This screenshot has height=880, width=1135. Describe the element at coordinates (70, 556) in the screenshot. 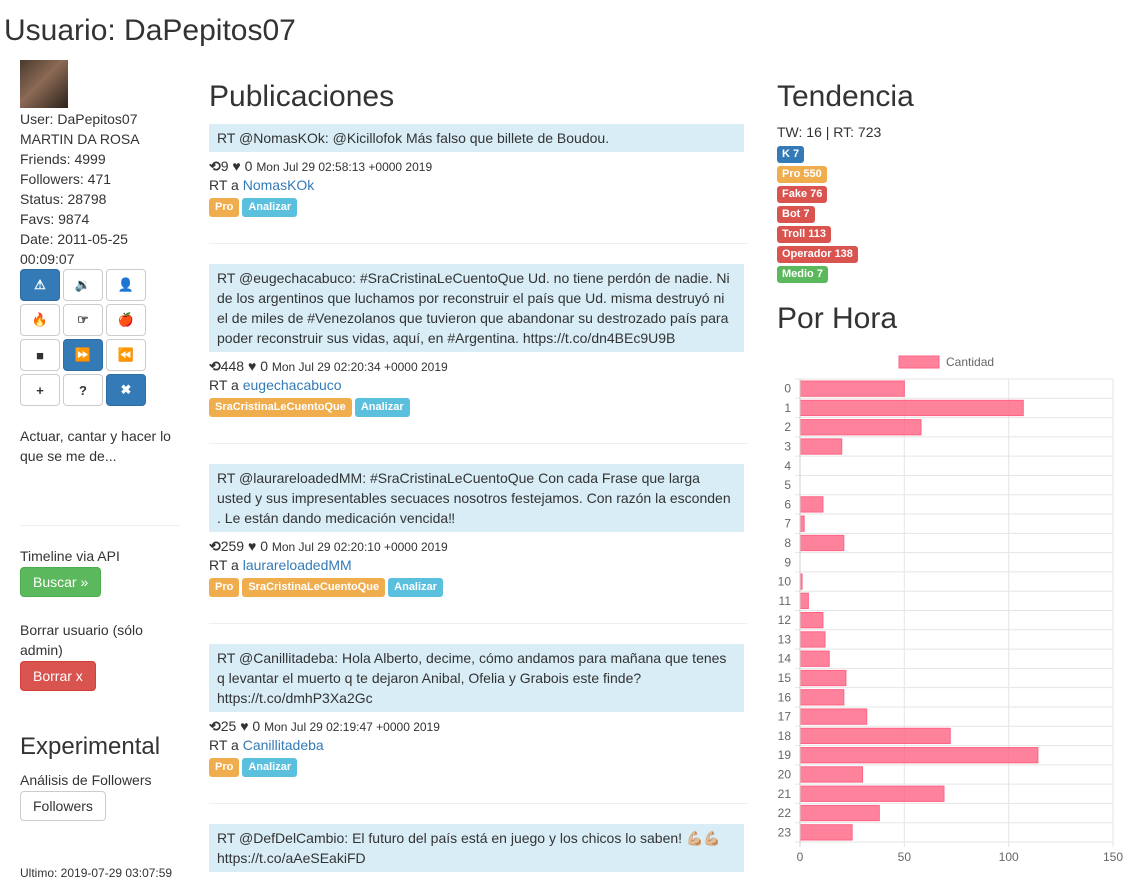

I see `timeline-label: Timeline via API` at that location.